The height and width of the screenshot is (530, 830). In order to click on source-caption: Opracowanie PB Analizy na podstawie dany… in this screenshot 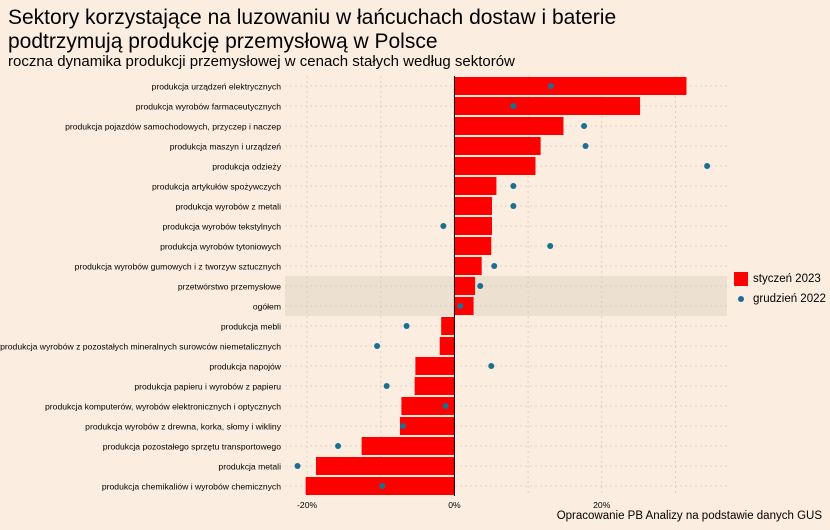, I will do `click(689, 516)`.